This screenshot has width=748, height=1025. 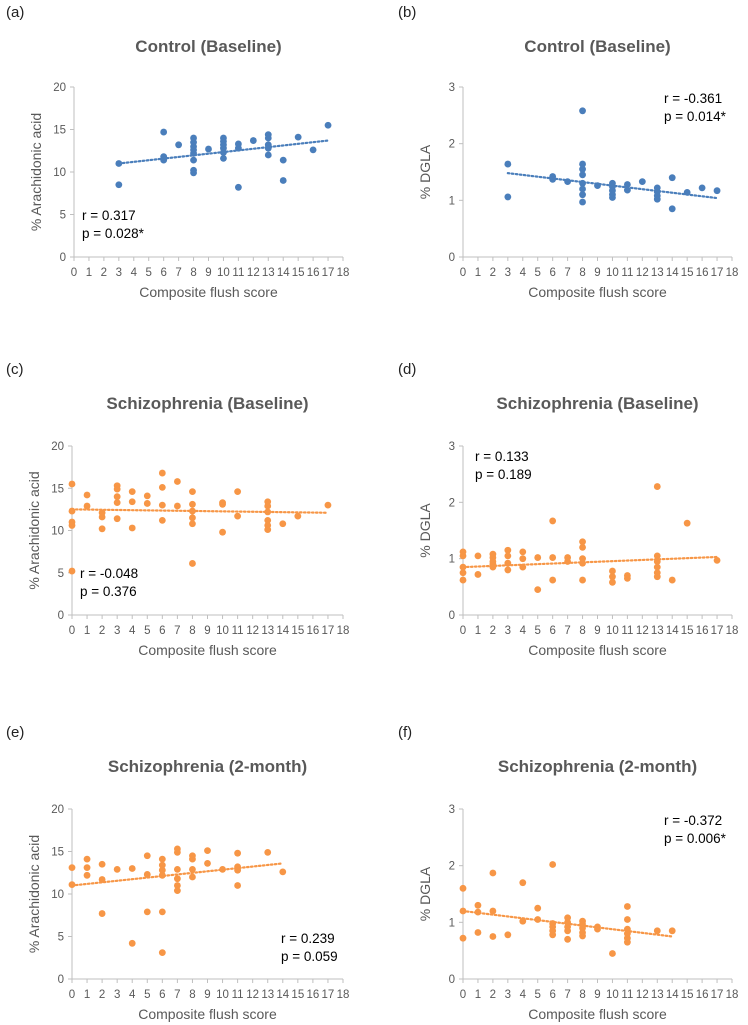 What do you see at coordinates (57, 895) in the screenshot?
I see `y-tick-label: 10` at bounding box center [57, 895].